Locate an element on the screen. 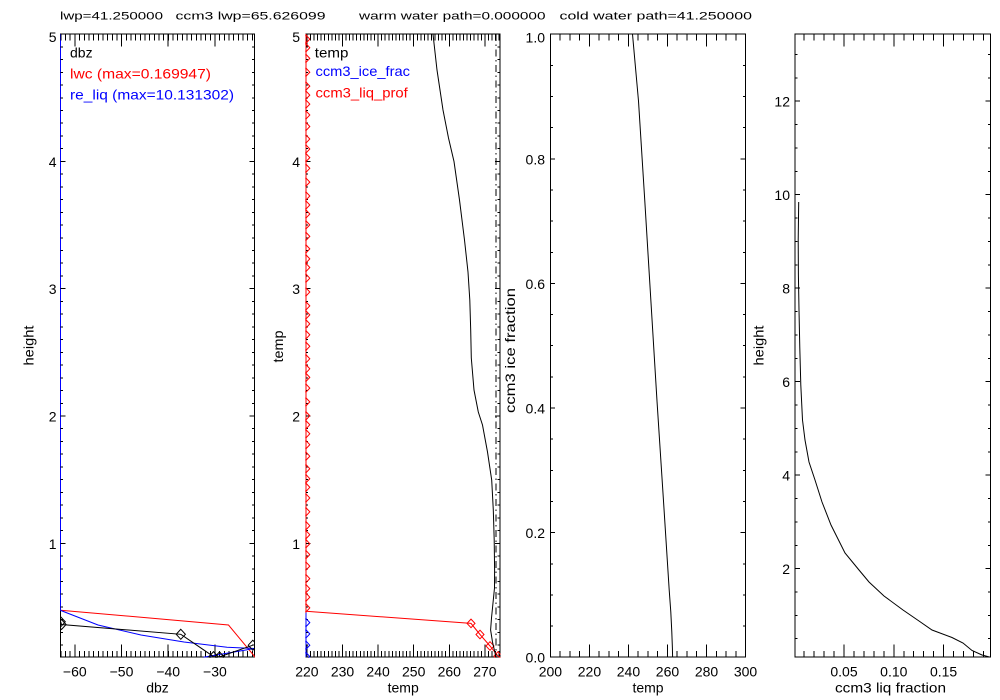 This screenshot has height=700, width=1000. svg-text: 1.0 is located at coordinates (536, 38).